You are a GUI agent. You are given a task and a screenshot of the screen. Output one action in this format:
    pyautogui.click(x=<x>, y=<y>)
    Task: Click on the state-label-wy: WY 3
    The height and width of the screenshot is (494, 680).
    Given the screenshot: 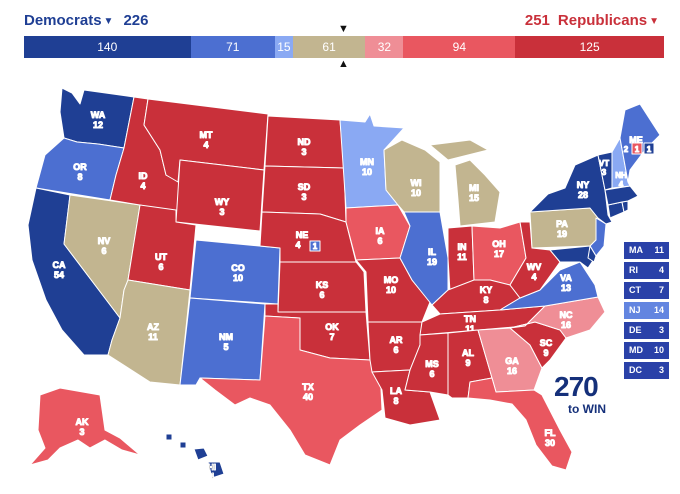 What is the action you would take?
    pyautogui.click(x=222, y=207)
    